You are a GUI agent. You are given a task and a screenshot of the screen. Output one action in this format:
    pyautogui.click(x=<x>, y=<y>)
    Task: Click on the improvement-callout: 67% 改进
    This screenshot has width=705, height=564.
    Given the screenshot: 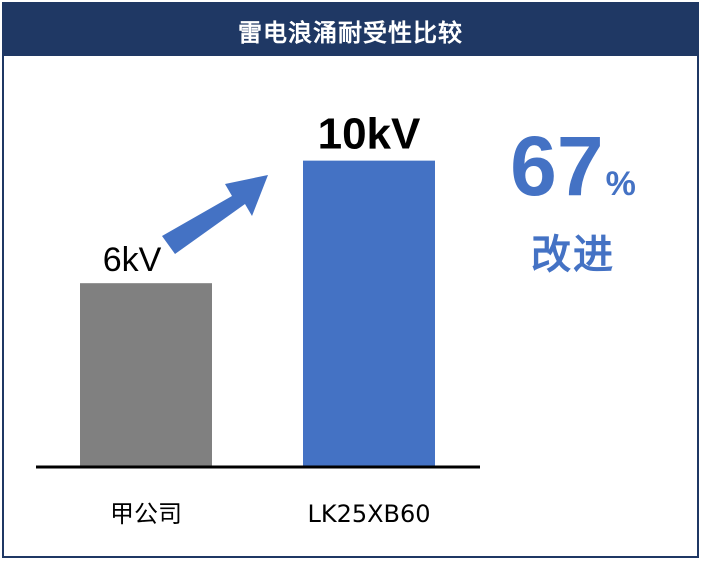 What is the action you would take?
    pyautogui.click(x=573, y=202)
    